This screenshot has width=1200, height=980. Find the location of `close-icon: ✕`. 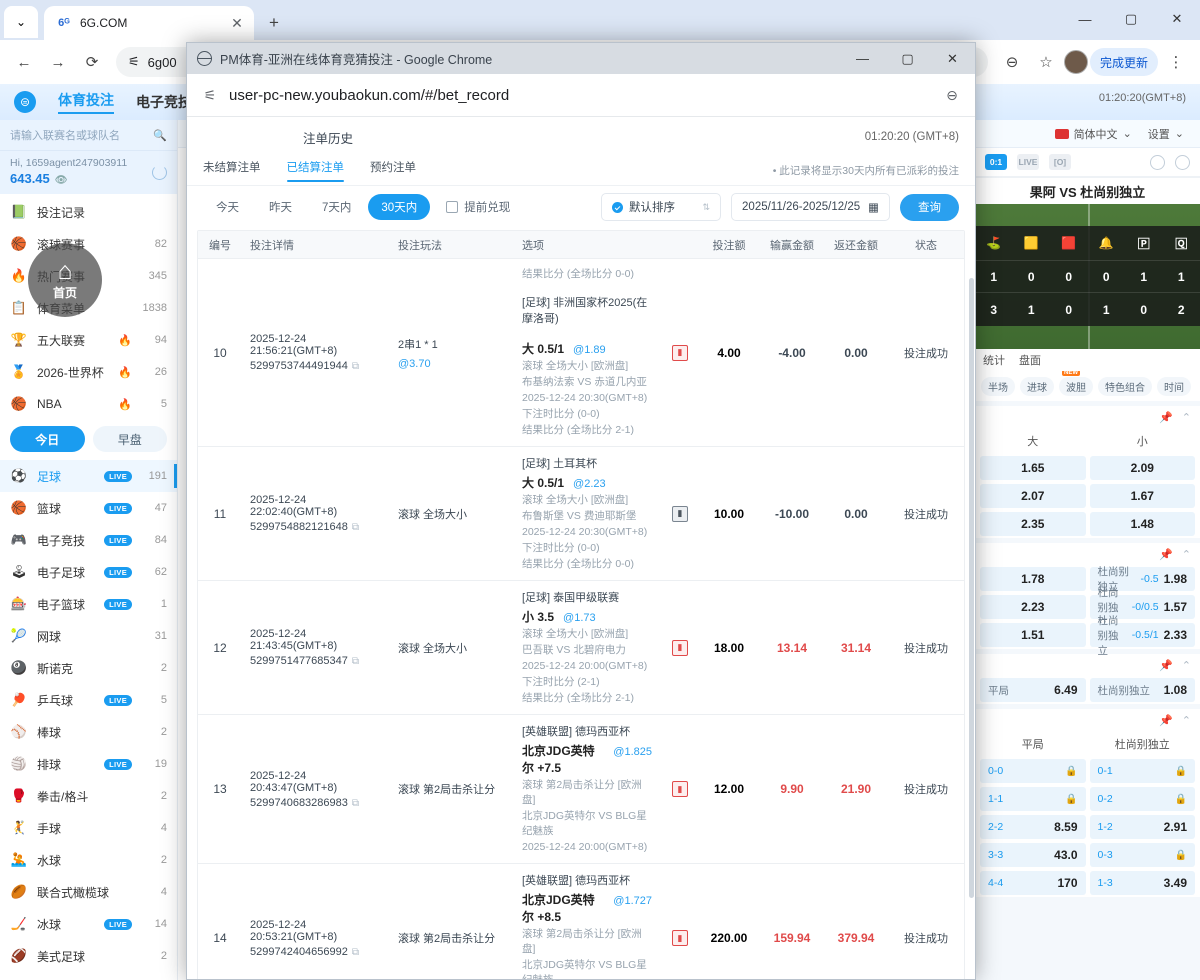

close-icon: ✕ is located at coordinates (237, 22).